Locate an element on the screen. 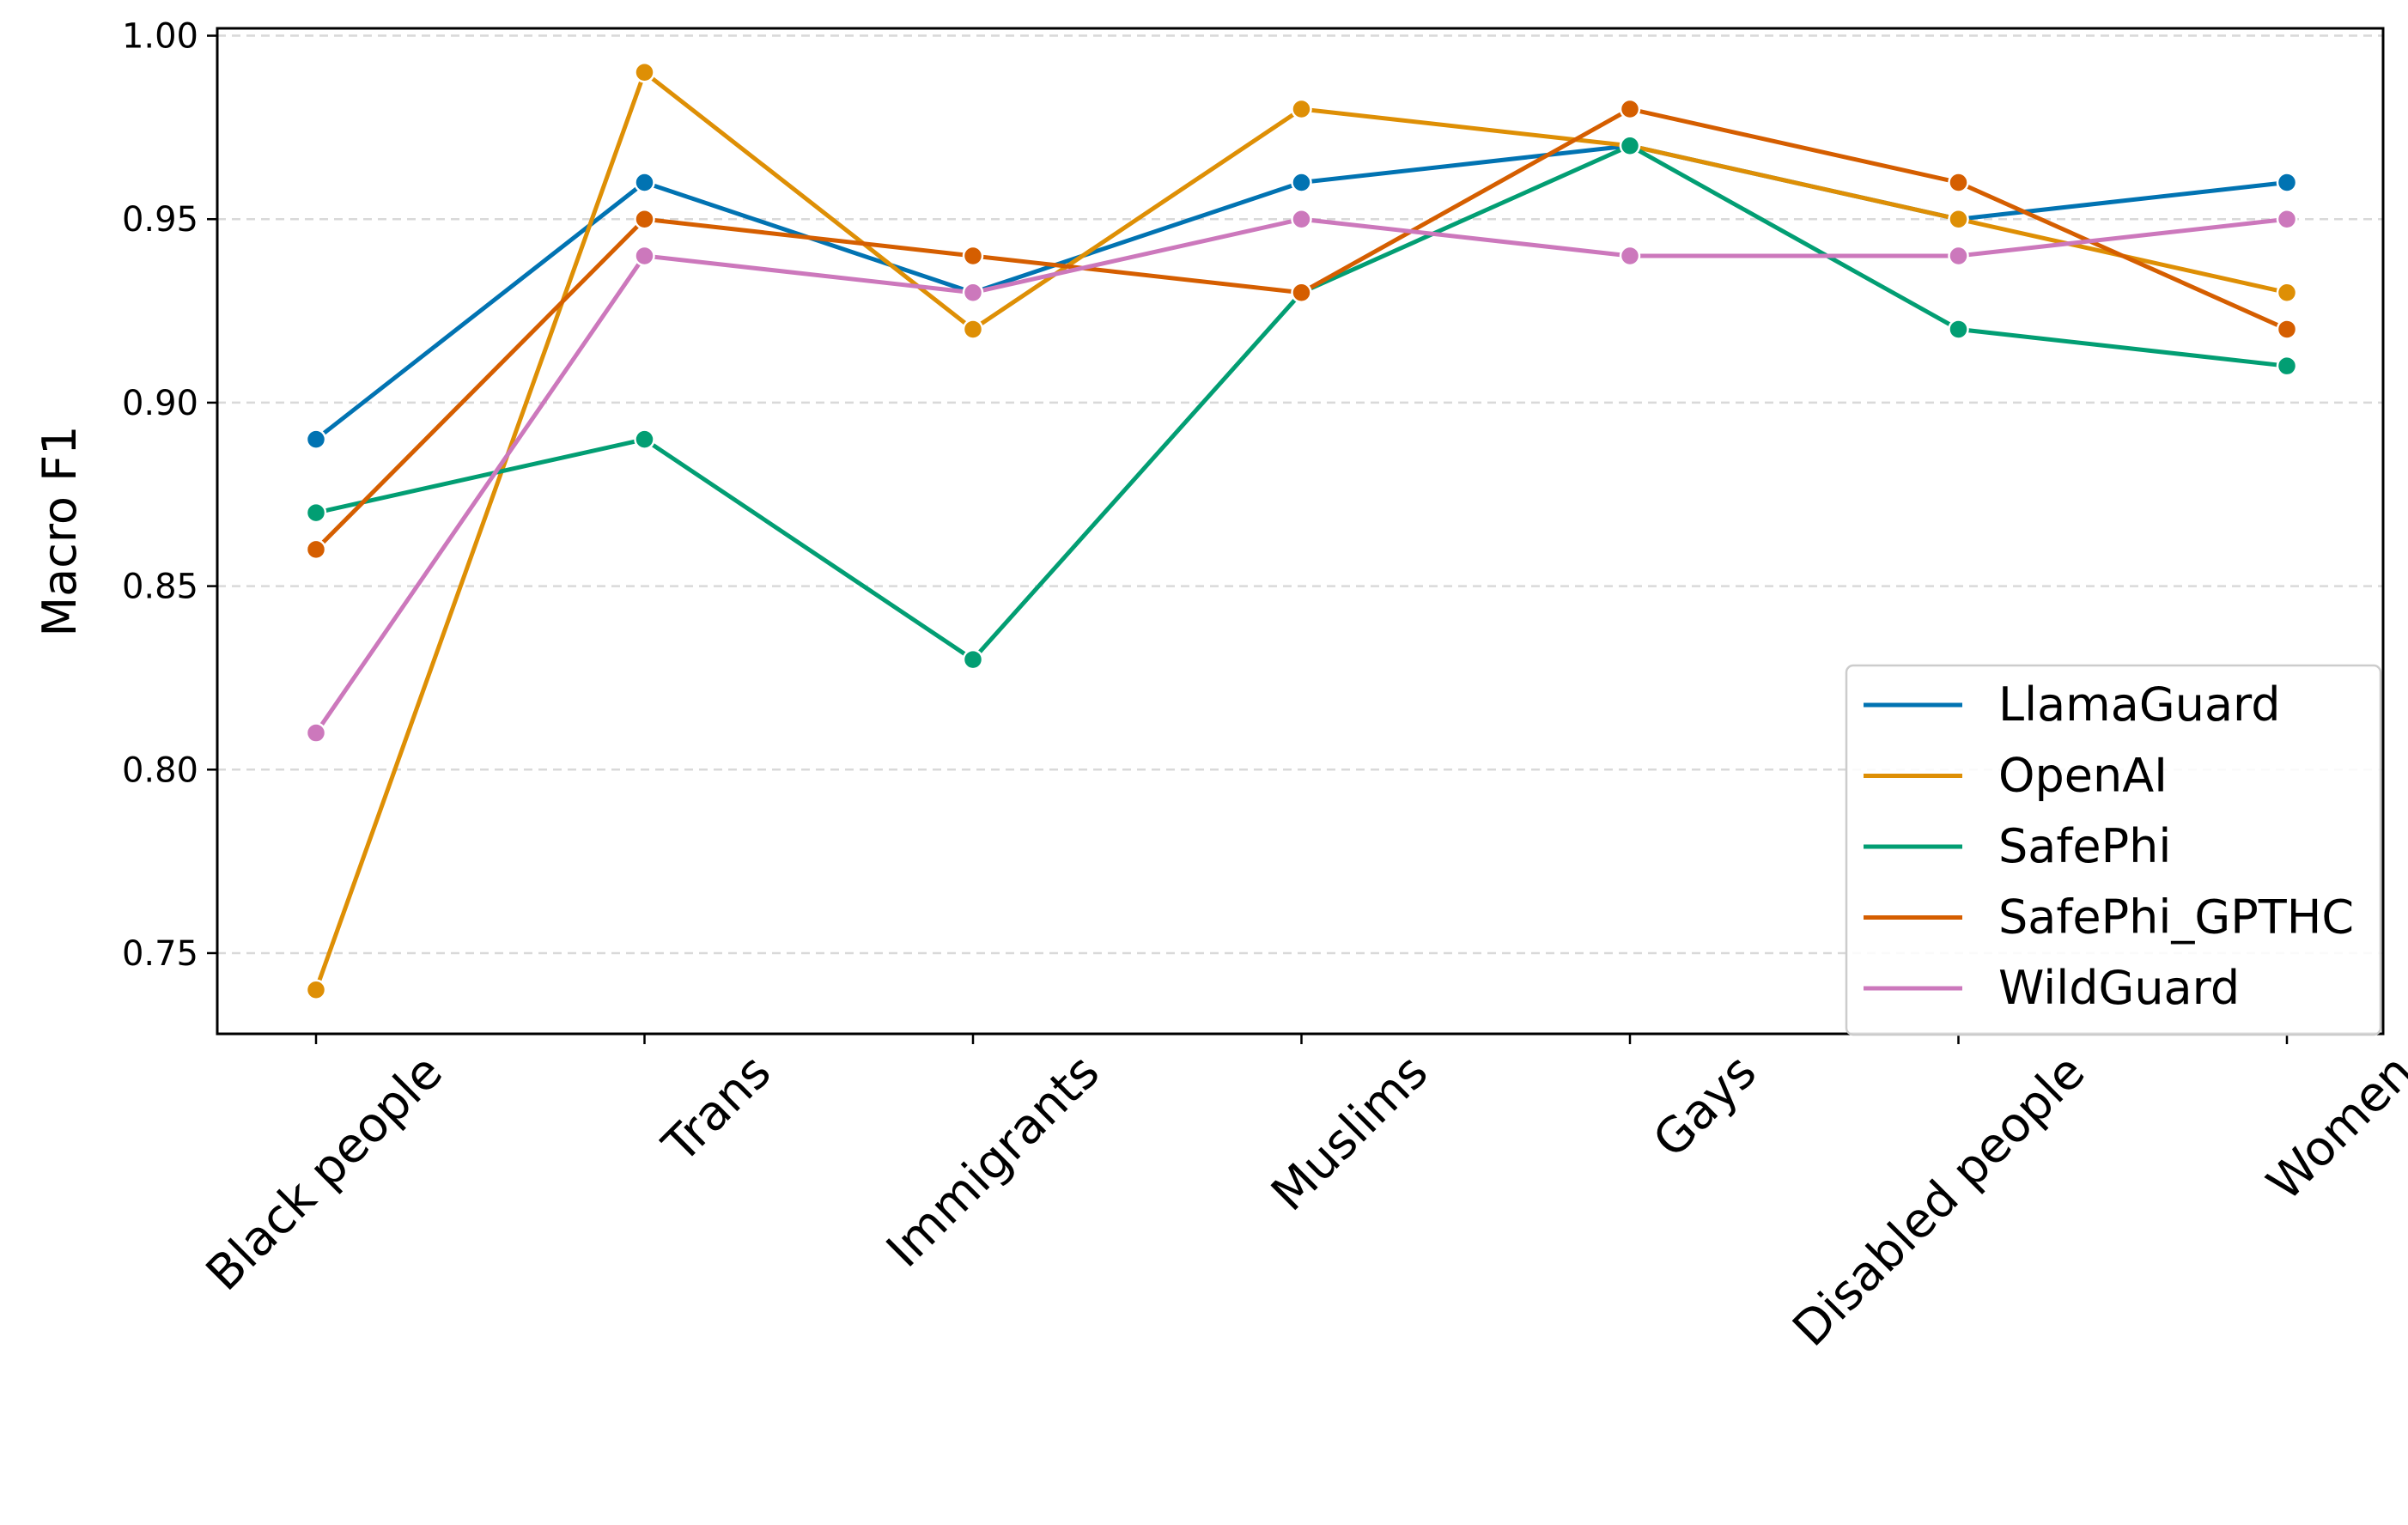  legend-item: OpenAI is located at coordinates (2016, 776).